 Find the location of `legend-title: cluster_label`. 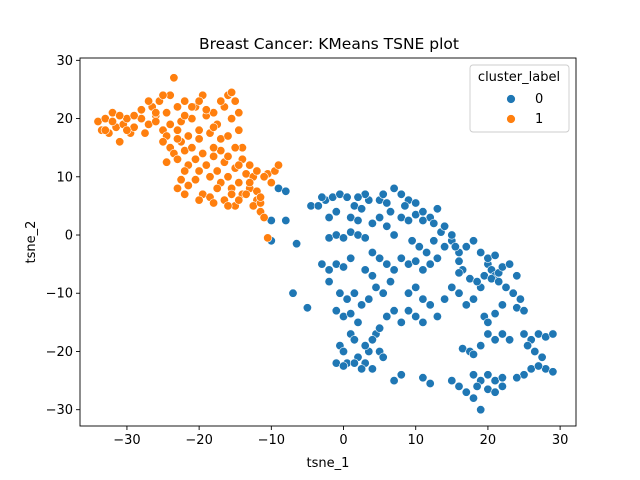

legend-title: cluster_label is located at coordinates (519, 77).